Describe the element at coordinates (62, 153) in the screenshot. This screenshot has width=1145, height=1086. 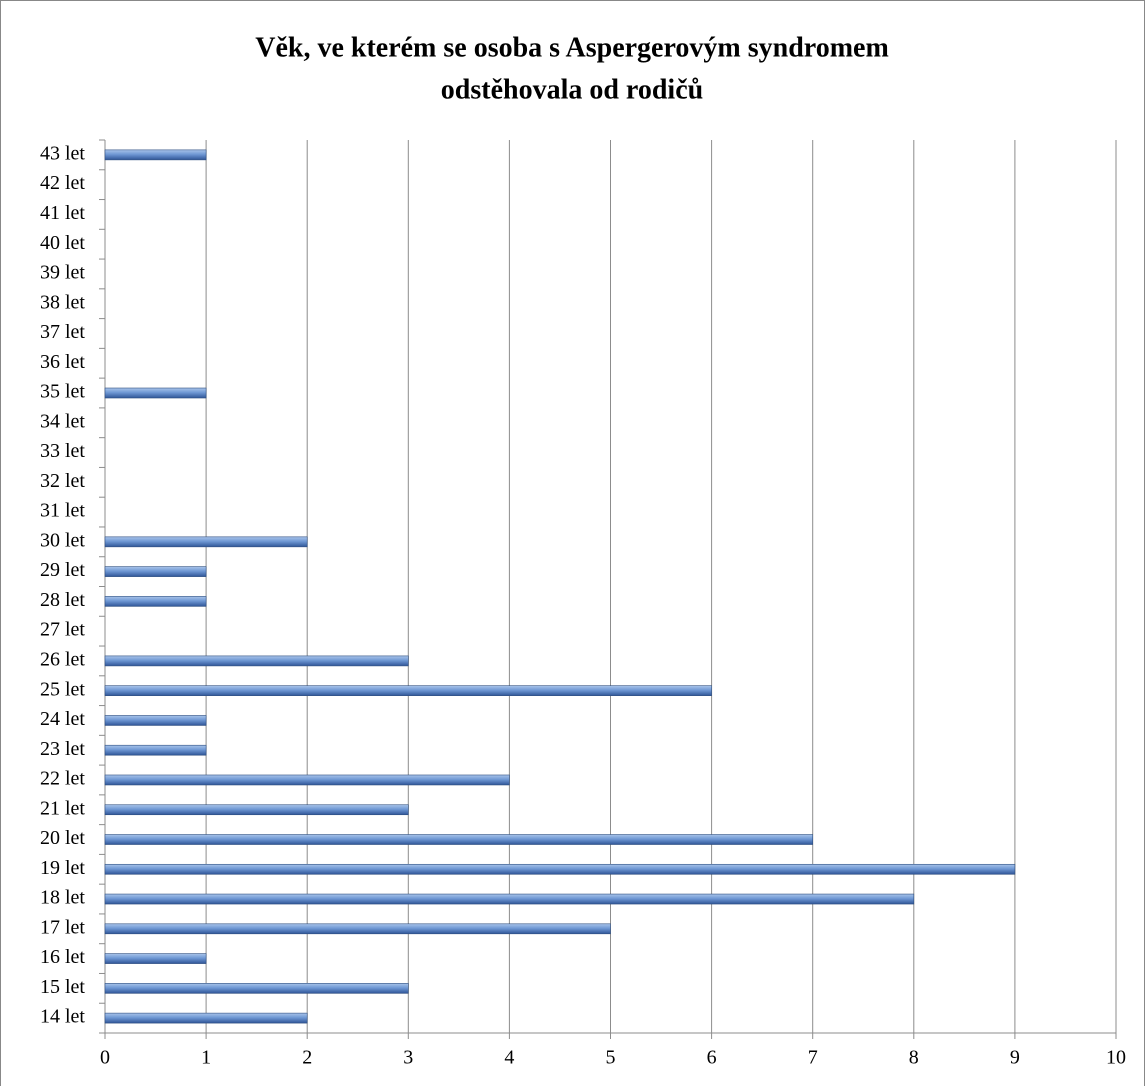
I see `y-tick-label: 43 let` at that location.